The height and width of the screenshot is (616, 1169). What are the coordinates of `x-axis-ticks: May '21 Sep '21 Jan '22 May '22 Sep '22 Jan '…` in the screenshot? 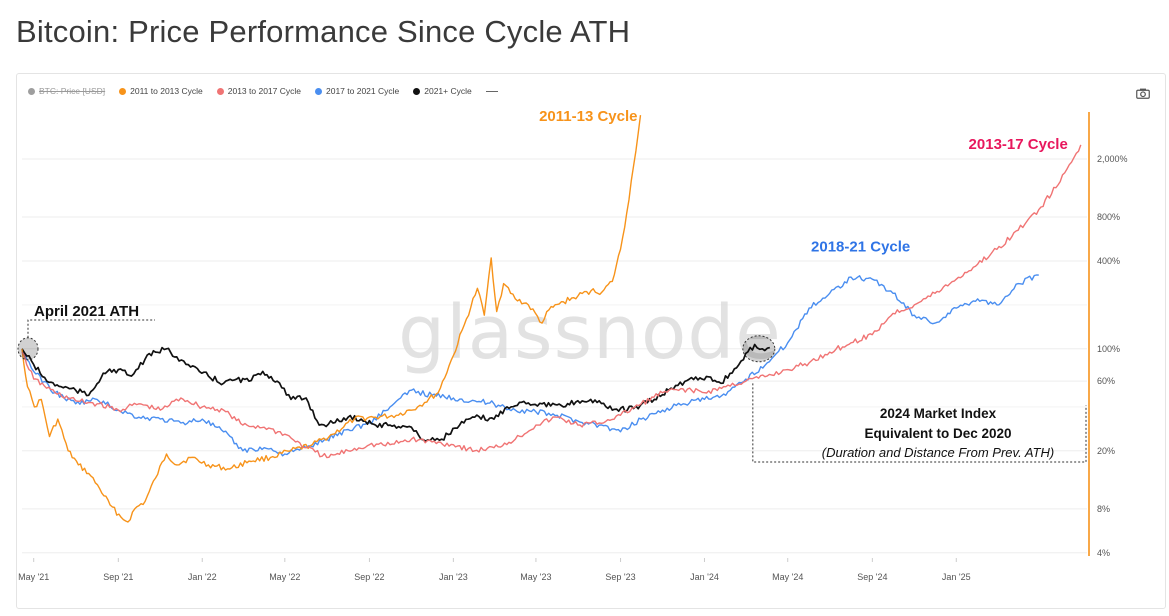 It's located at (494, 570).